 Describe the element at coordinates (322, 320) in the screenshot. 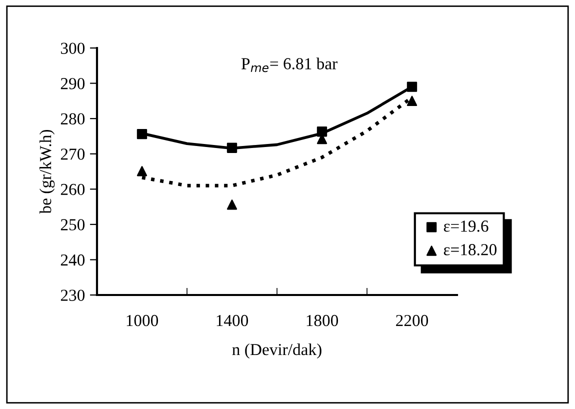

I see `x-tick-label: 1800` at that location.